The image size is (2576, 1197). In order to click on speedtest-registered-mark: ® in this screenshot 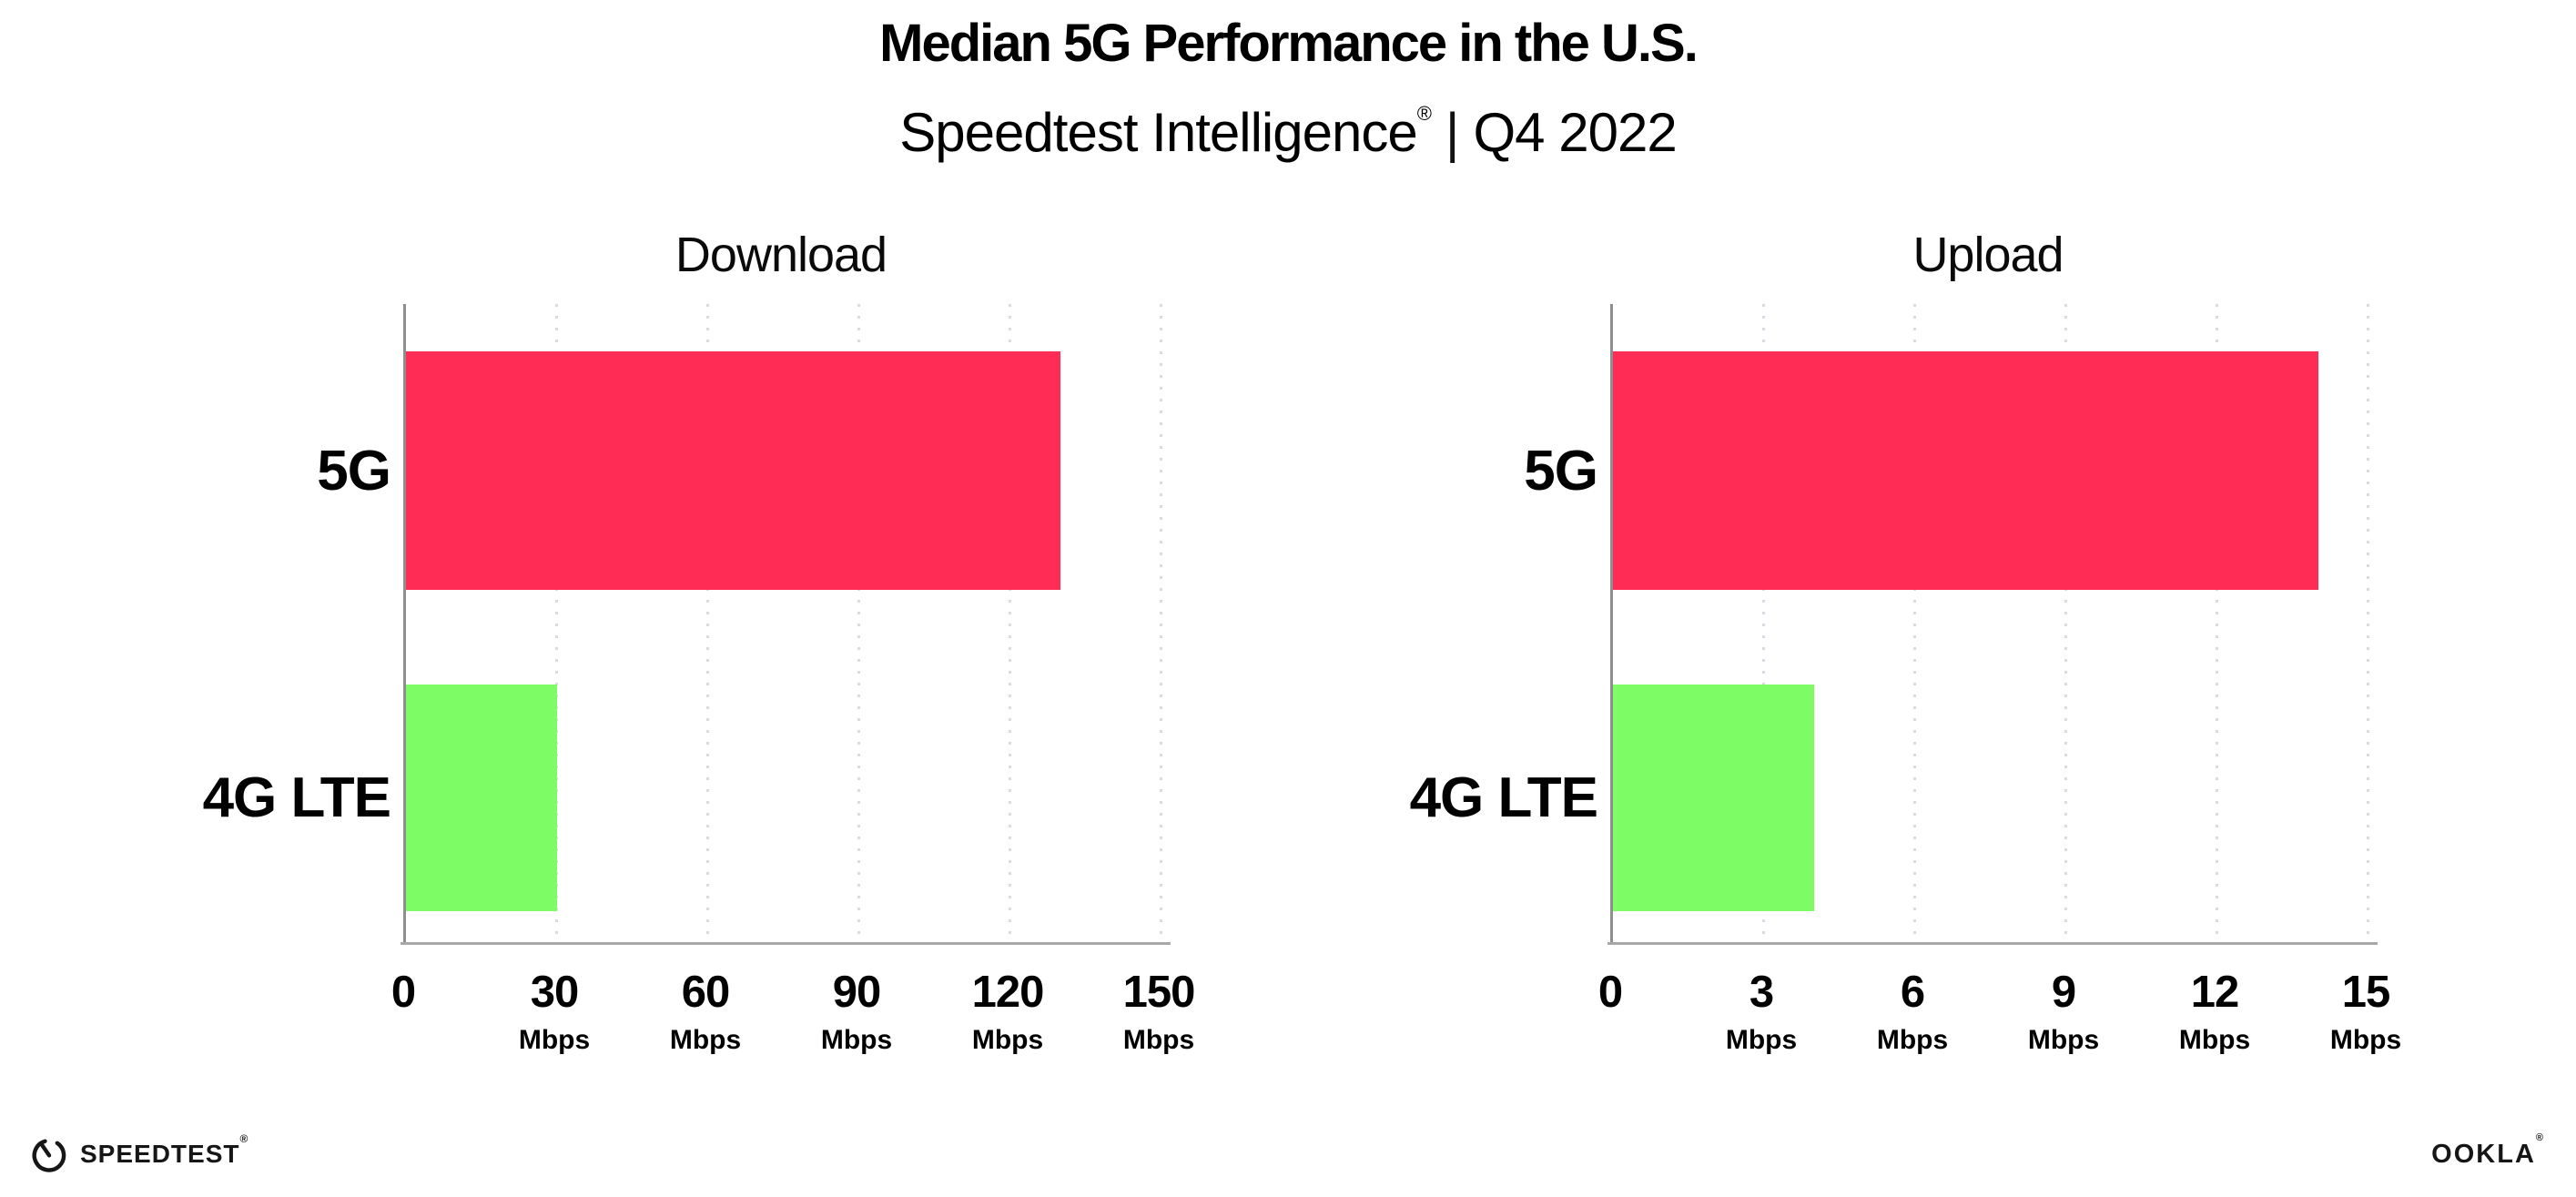, I will do `click(244, 1138)`.